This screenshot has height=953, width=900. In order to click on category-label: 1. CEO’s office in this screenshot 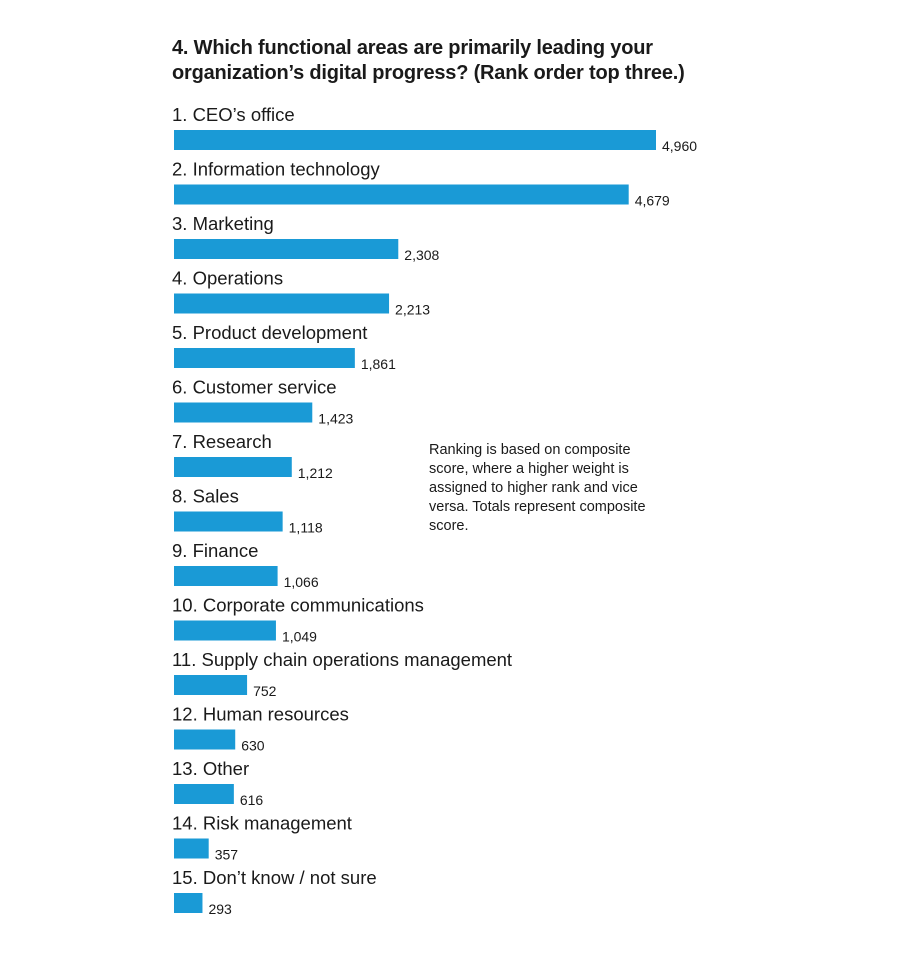, I will do `click(233, 114)`.